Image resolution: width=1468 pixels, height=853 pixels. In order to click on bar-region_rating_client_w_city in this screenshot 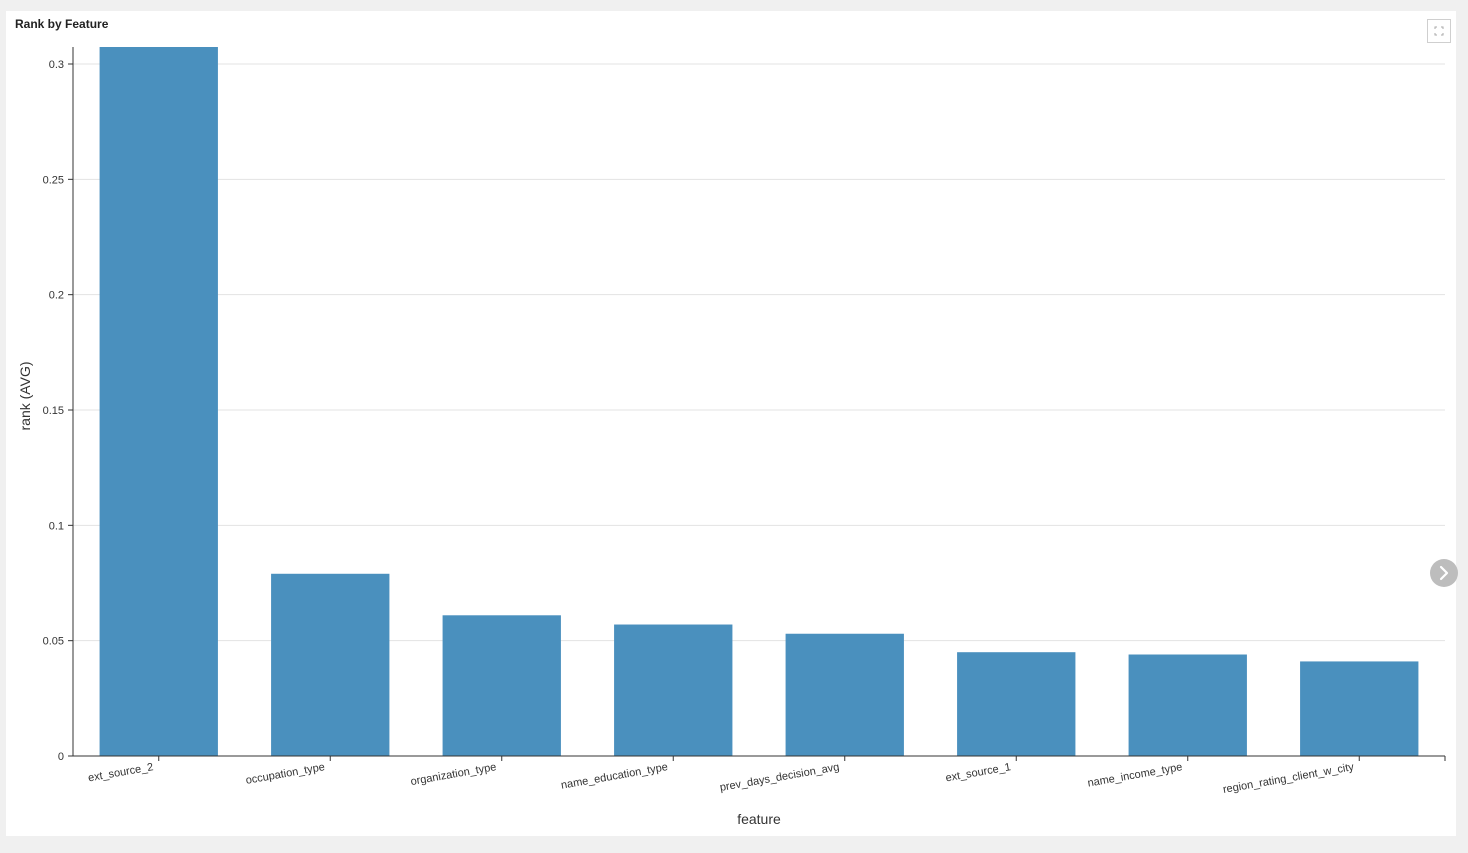, I will do `click(1359, 708)`.